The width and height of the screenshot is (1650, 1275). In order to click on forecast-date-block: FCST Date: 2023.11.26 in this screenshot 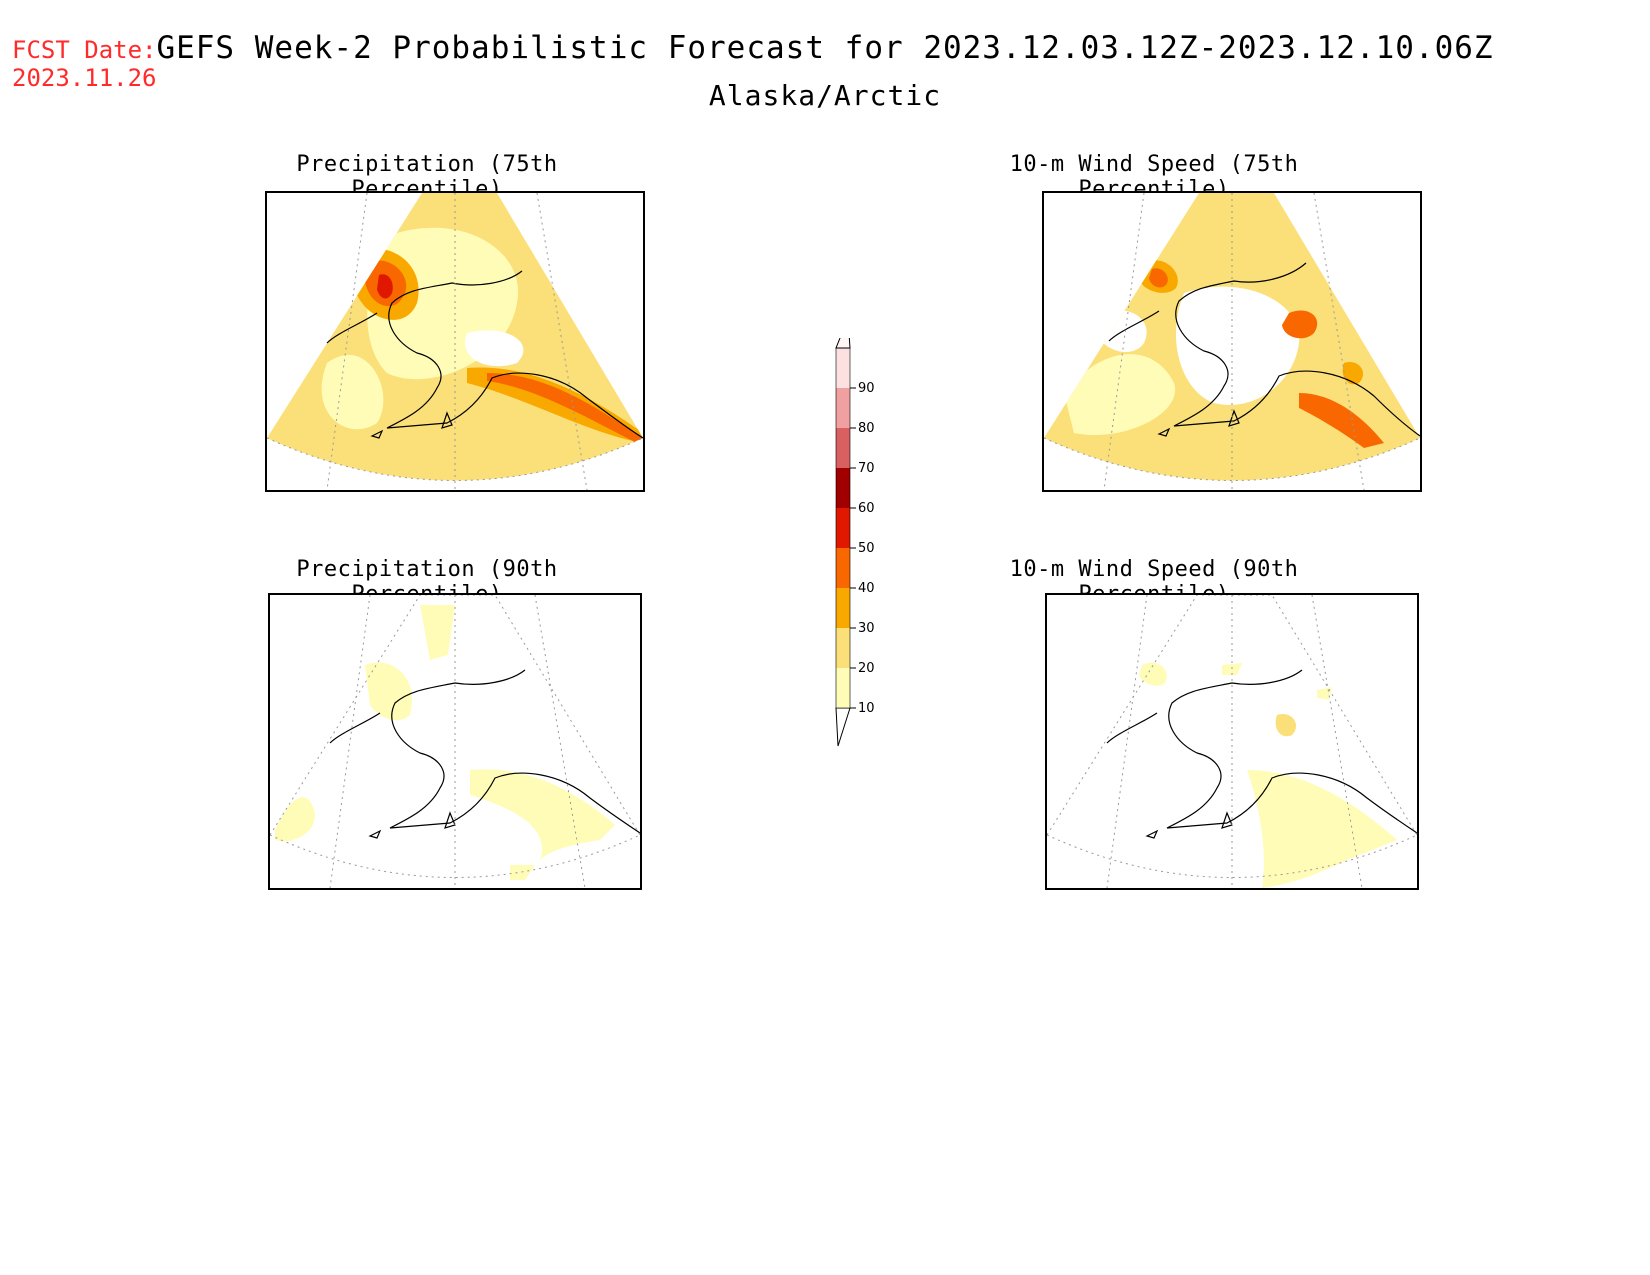, I will do `click(84, 64)`.